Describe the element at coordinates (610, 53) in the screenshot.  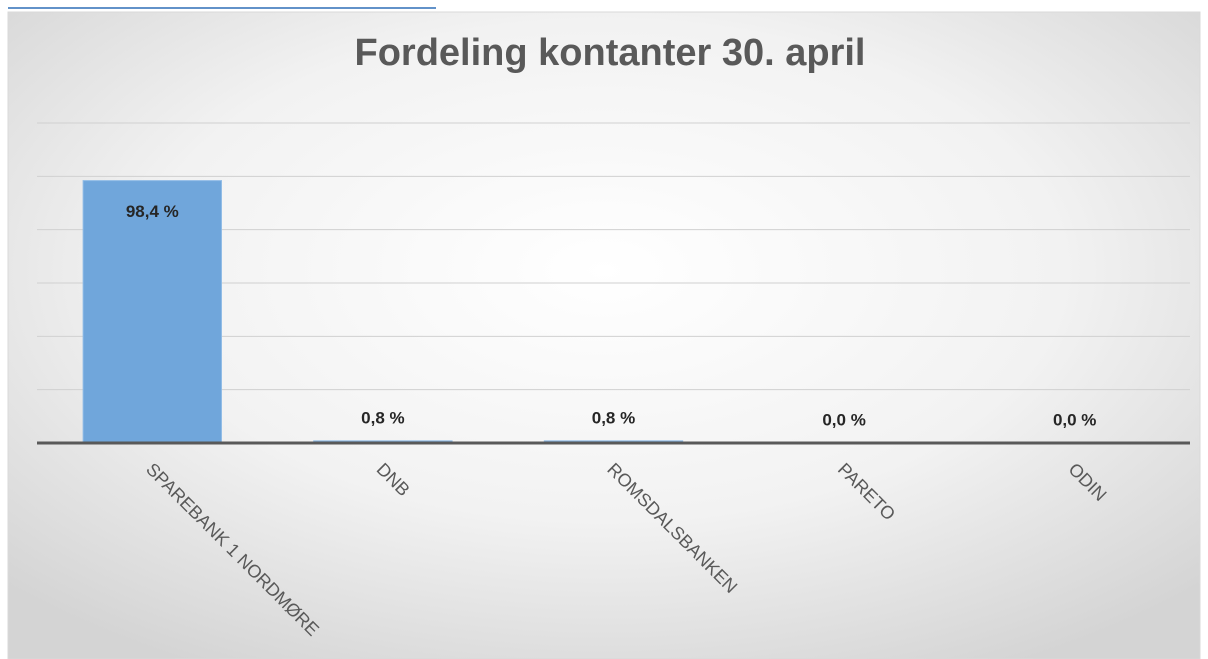
I see `chart-title: Fordeling kontanter 30. april` at that location.